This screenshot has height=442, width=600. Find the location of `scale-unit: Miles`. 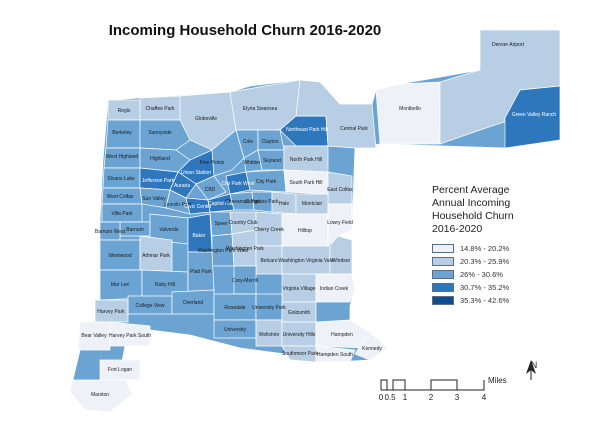

scale-unit: Miles is located at coordinates (497, 380).